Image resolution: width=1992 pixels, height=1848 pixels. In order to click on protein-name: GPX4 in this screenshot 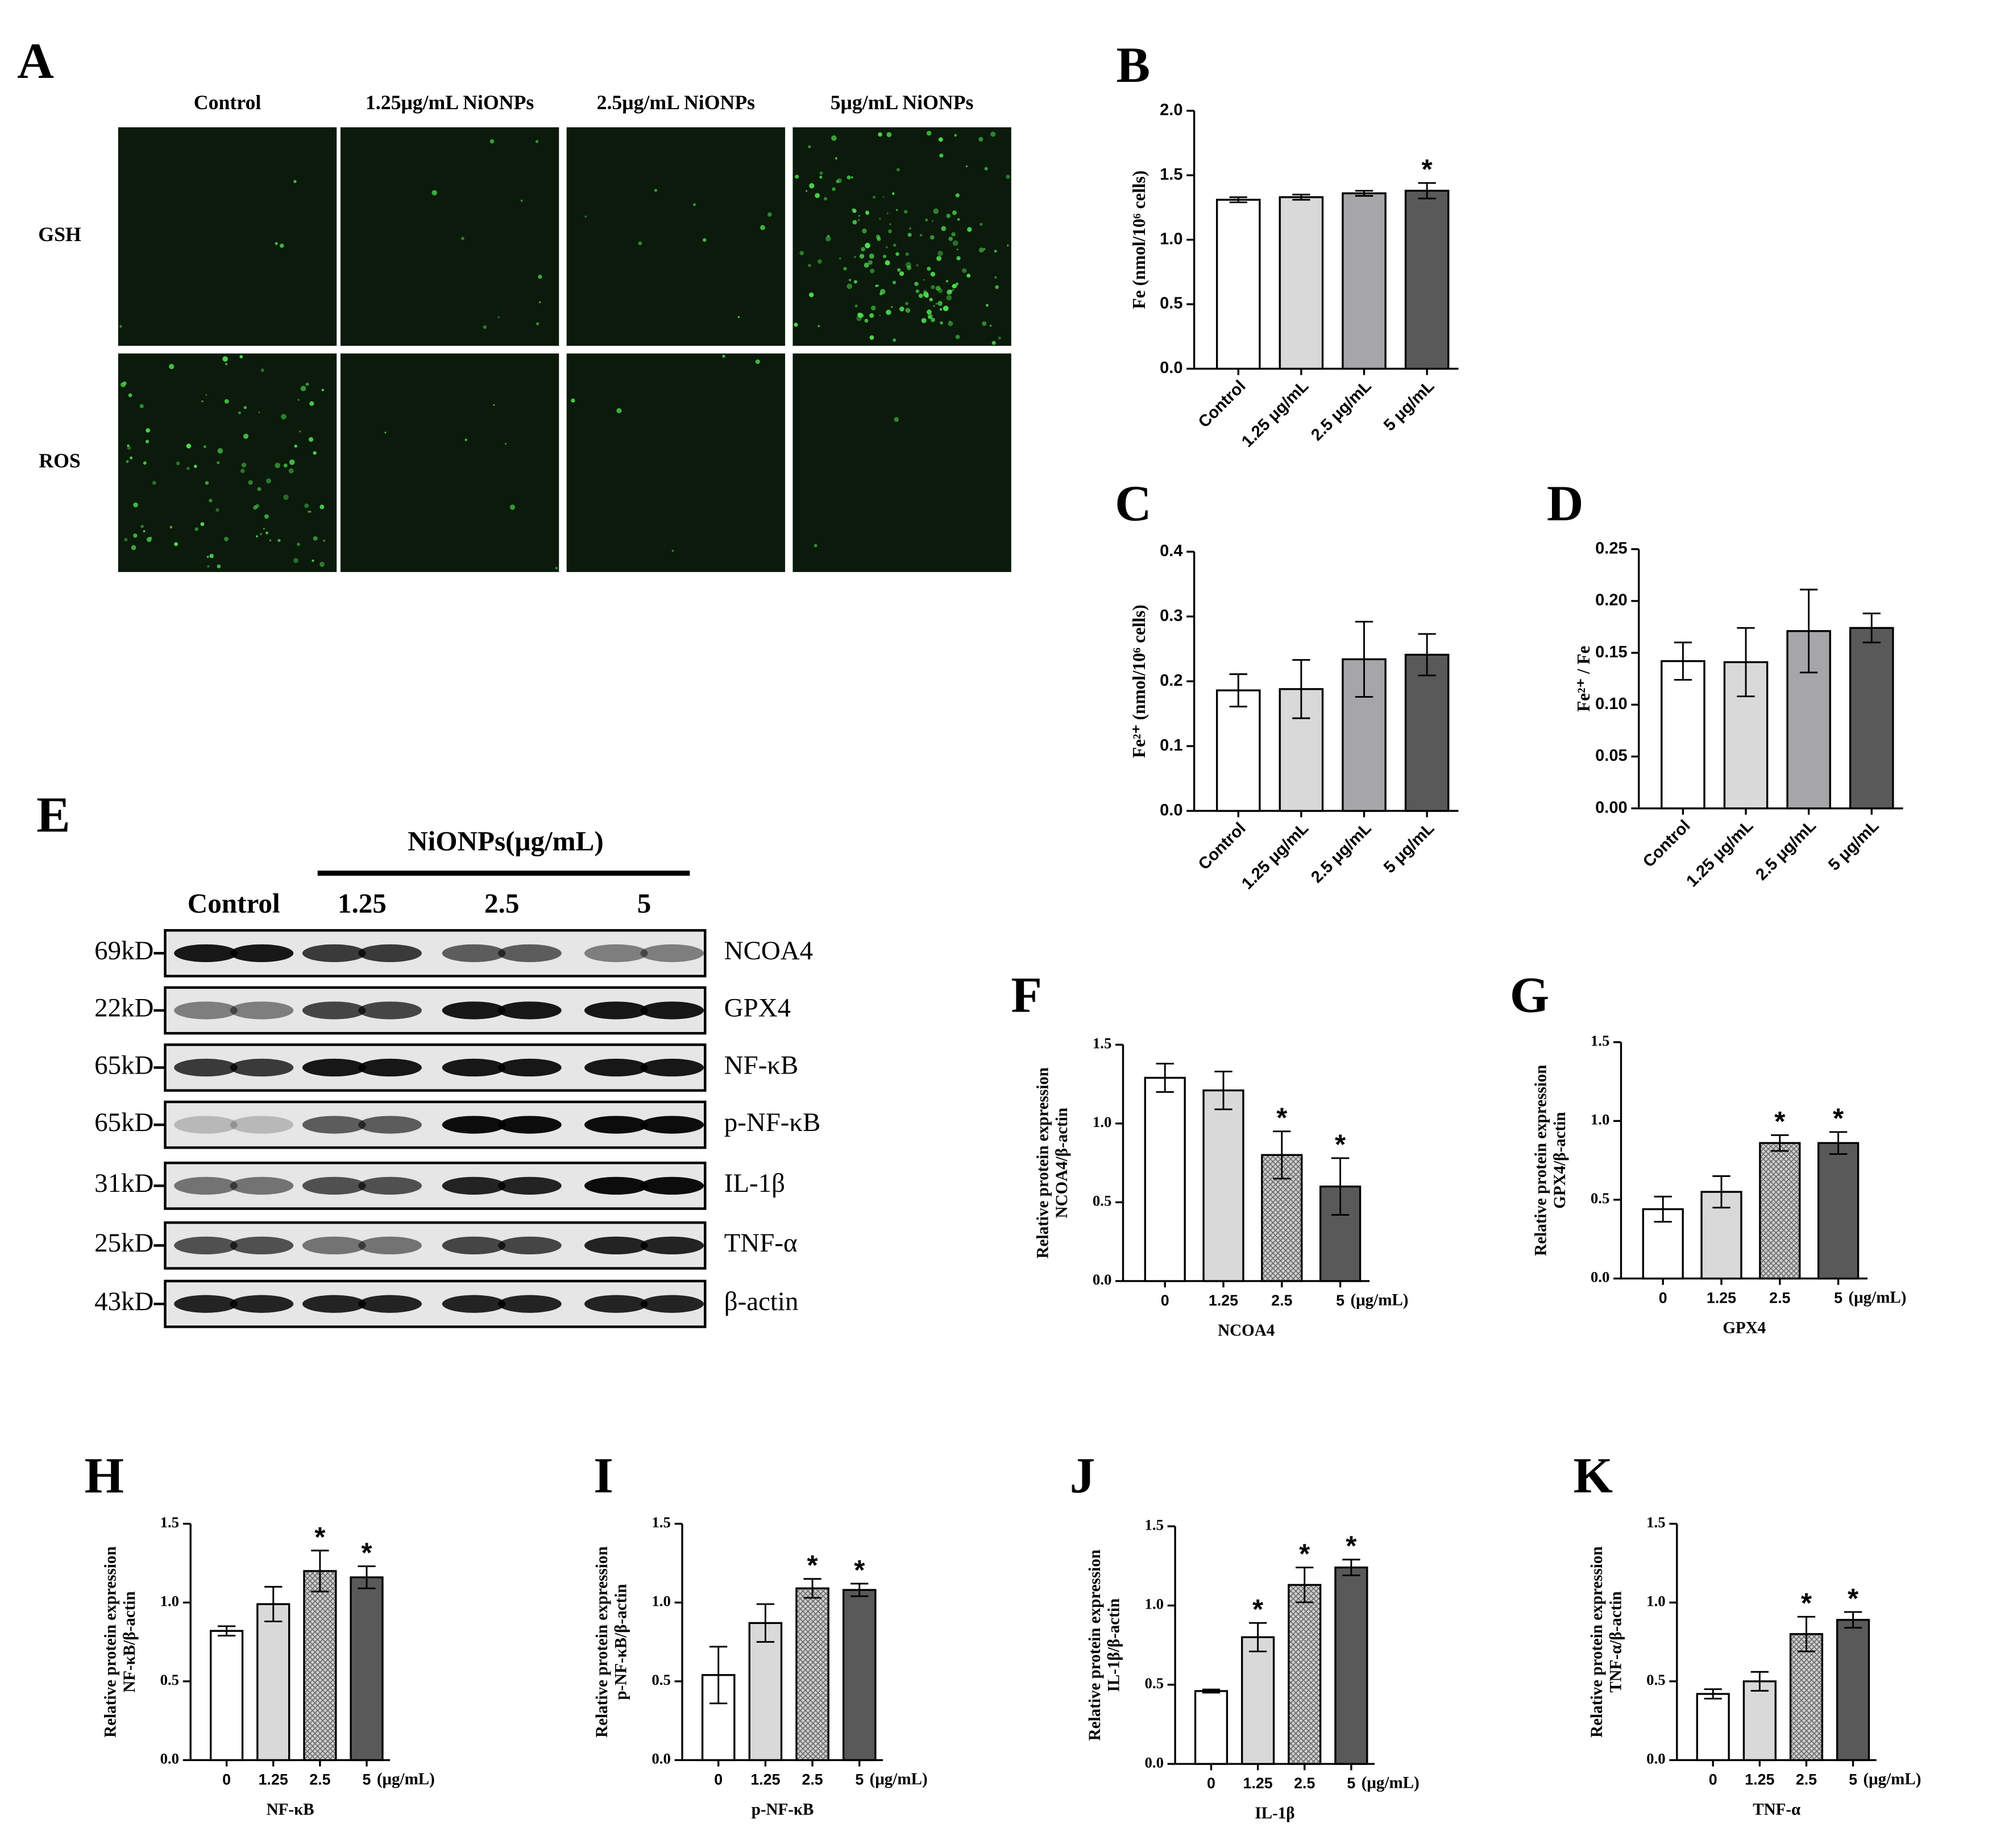, I will do `click(758, 1008)`.